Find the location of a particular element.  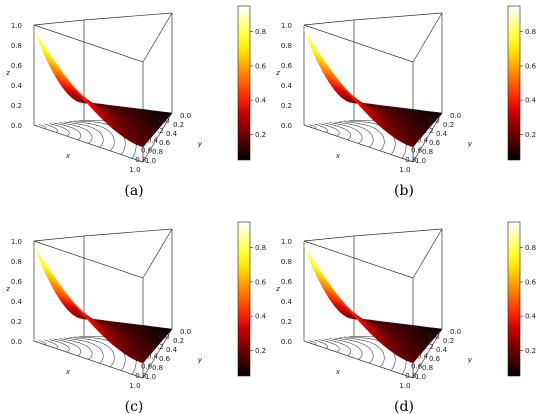

panel-caption: (c) is located at coordinates (134, 406).